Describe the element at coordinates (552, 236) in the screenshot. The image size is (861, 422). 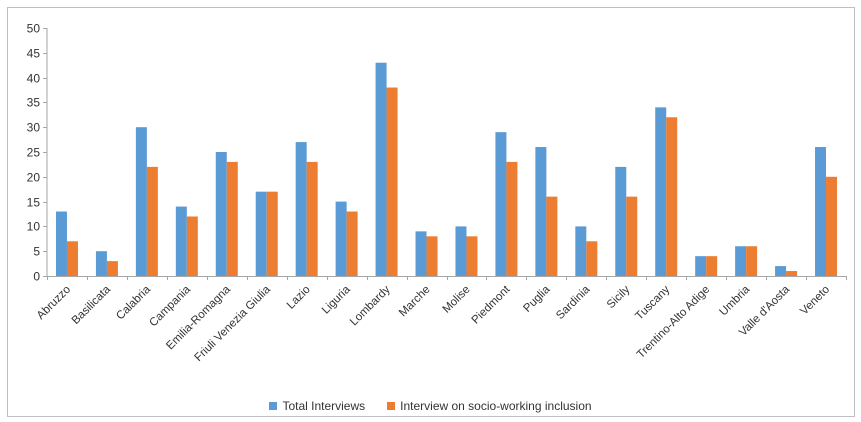
I see `bar-interview-on-socio-working-inclusion-puglia` at that location.